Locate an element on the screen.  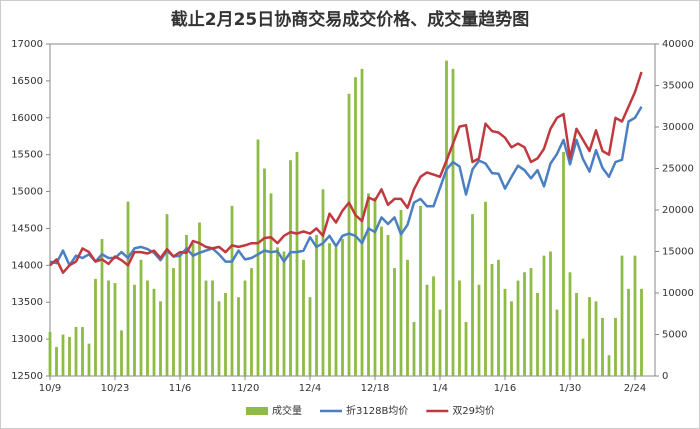
x-tick-label: 1/30 is located at coordinates (570, 388).